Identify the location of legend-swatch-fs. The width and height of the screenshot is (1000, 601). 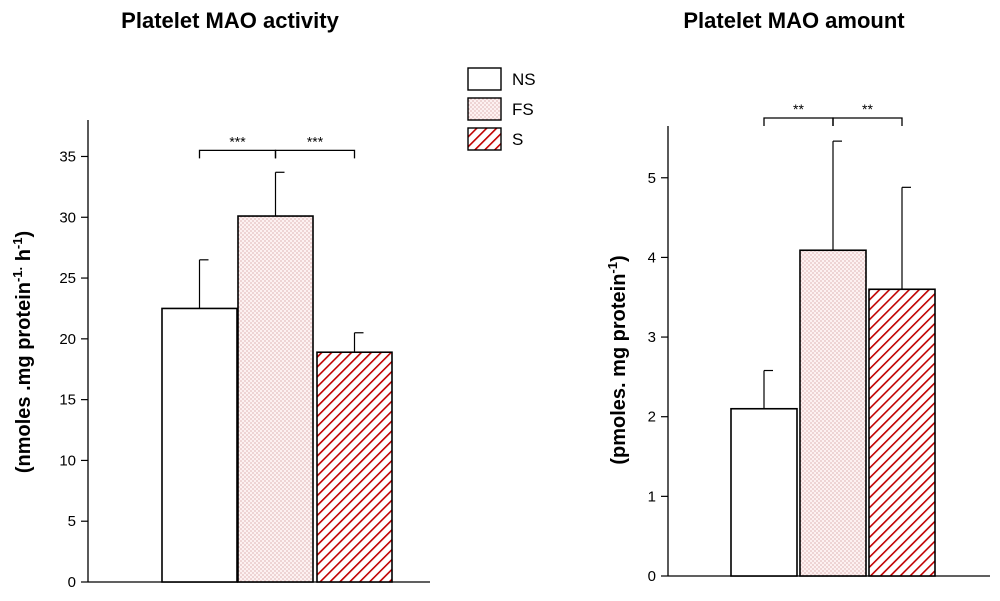
(484, 109).